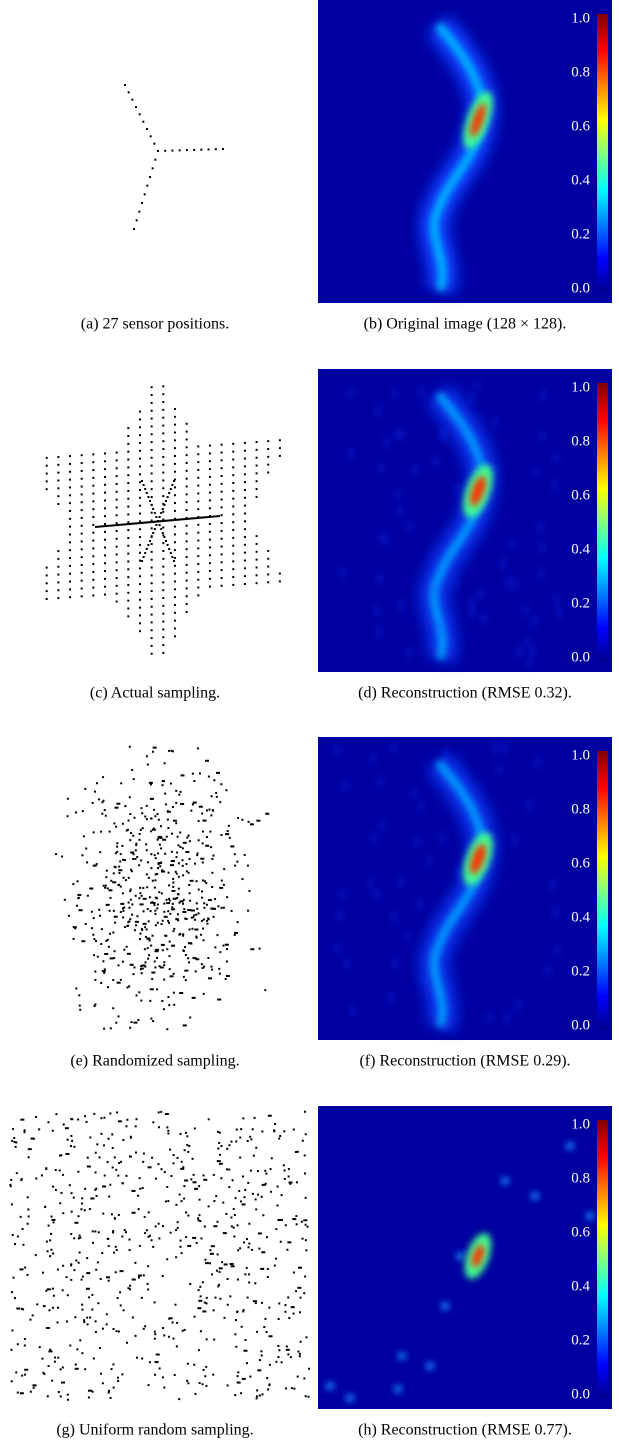 The width and height of the screenshot is (619, 1451). I want to click on heatmap-spot, so click(398, 1389).